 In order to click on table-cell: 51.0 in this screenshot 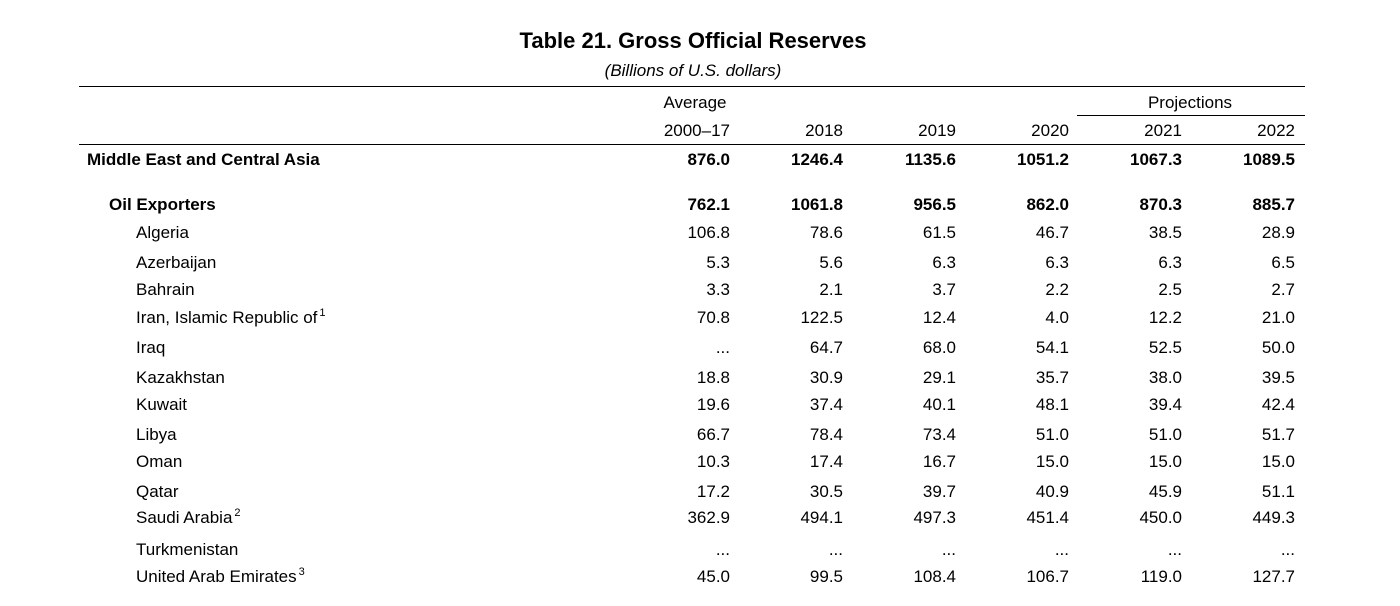, I will do `click(1165, 434)`.